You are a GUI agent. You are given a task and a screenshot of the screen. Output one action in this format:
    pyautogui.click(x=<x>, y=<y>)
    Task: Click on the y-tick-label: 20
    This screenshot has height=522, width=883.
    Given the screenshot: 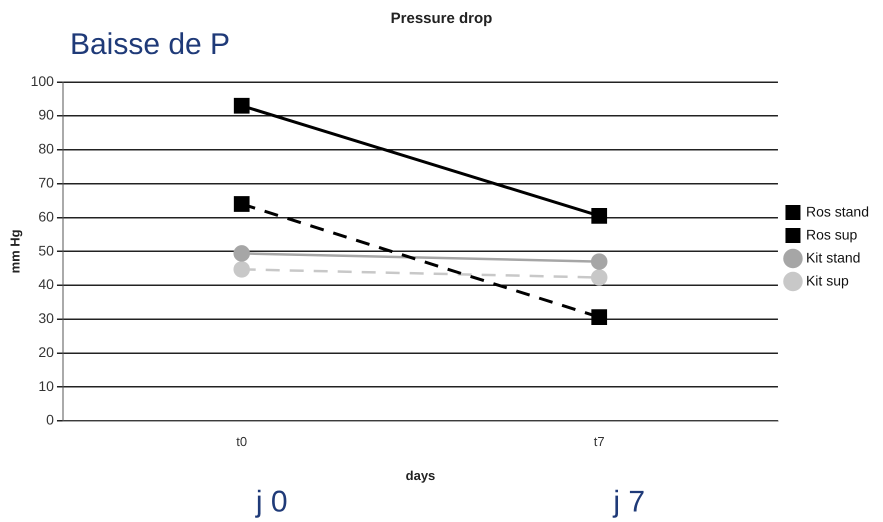 What is the action you would take?
    pyautogui.click(x=46, y=352)
    